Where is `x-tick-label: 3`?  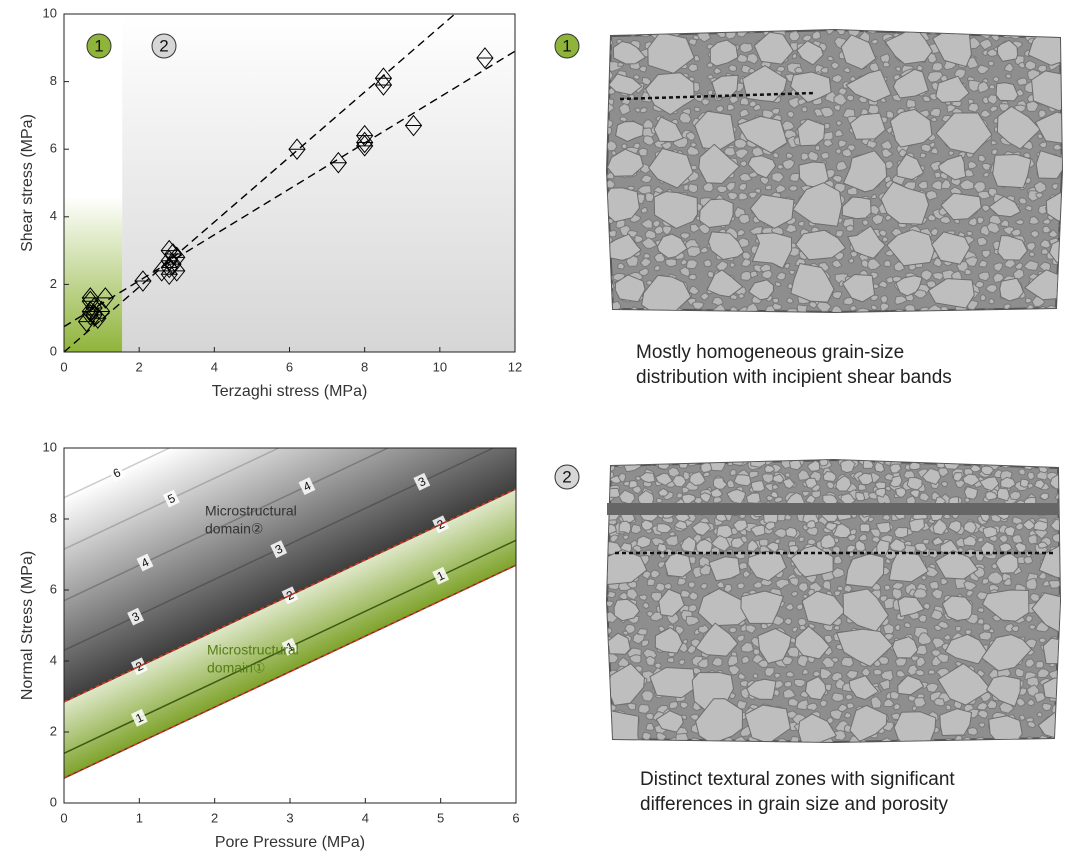 x-tick-label: 3 is located at coordinates (289, 817).